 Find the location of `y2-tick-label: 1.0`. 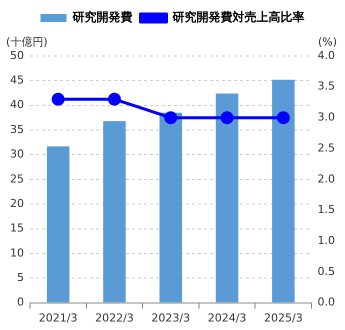

y2-tick-label: 1.0 is located at coordinates (327, 240).